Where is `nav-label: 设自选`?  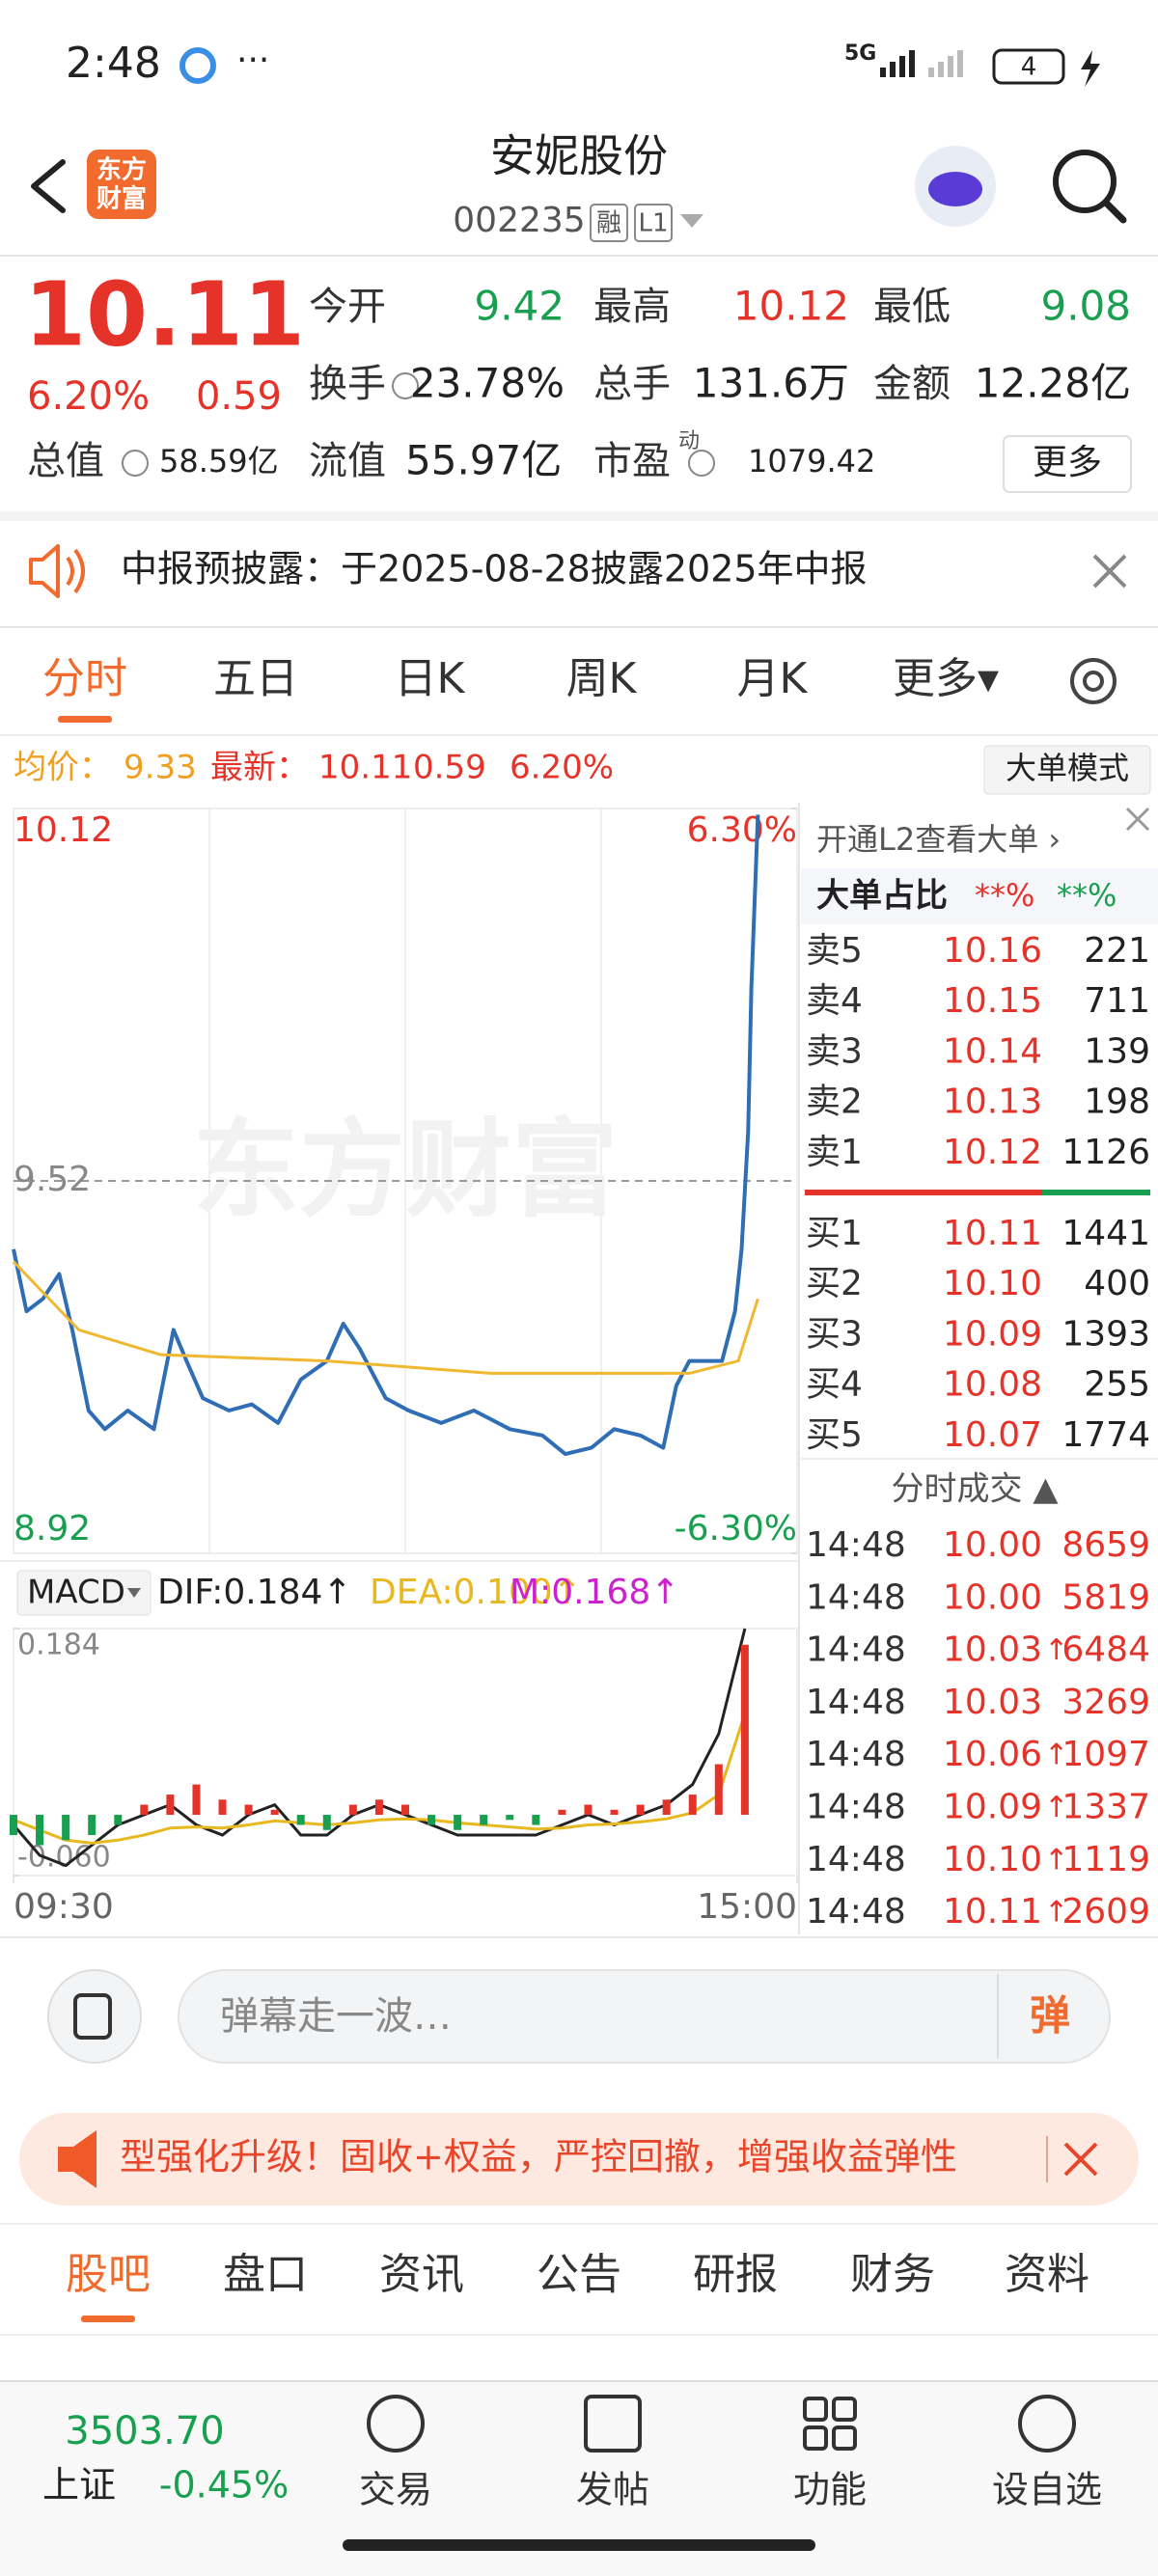 nav-label: 设自选 is located at coordinates (1047, 2490).